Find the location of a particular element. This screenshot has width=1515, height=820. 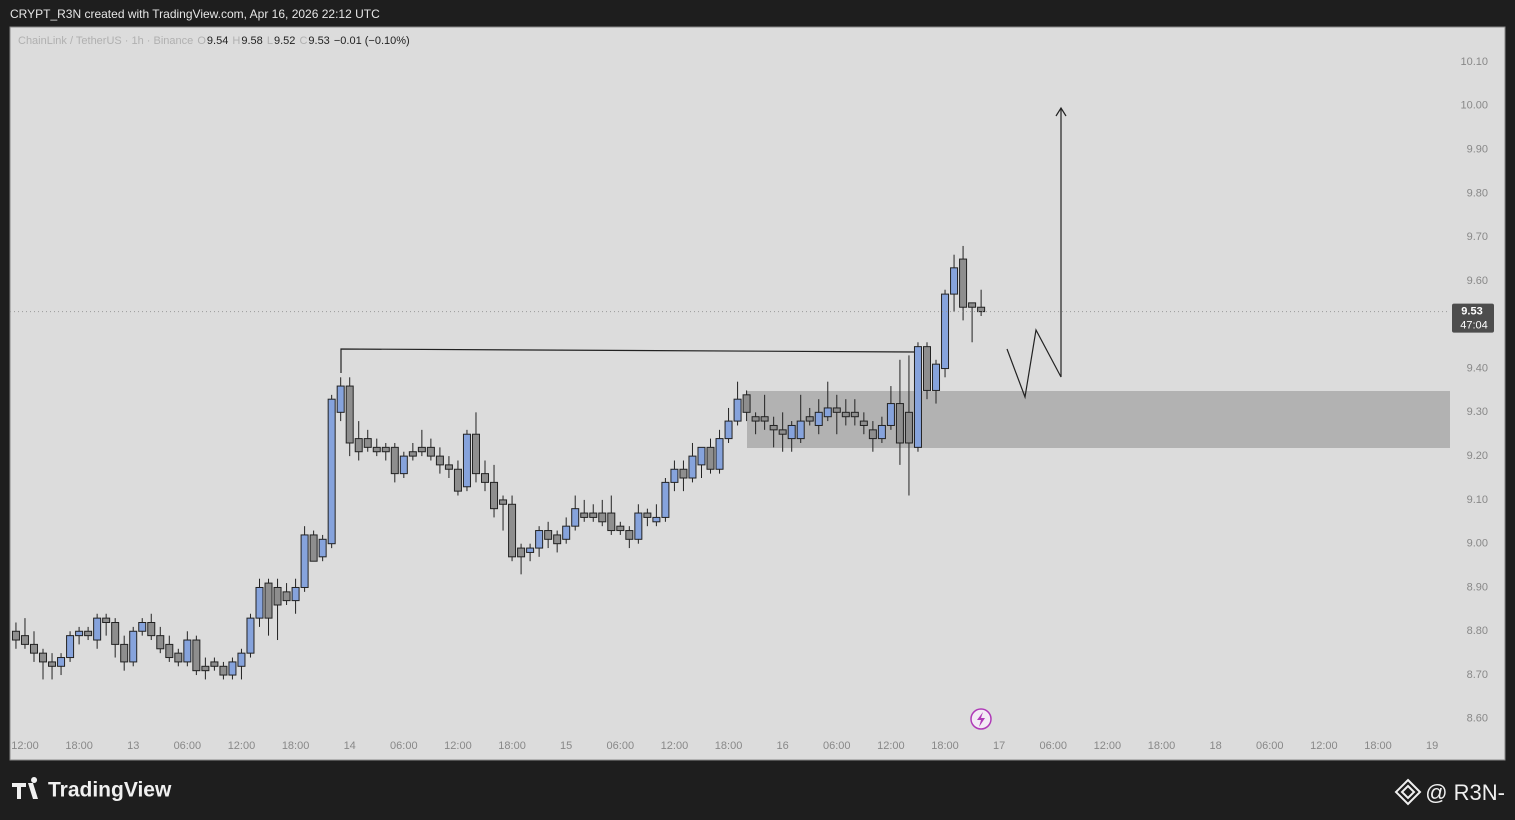

y-tick-label: 8.70 is located at coordinates (1477, 675).